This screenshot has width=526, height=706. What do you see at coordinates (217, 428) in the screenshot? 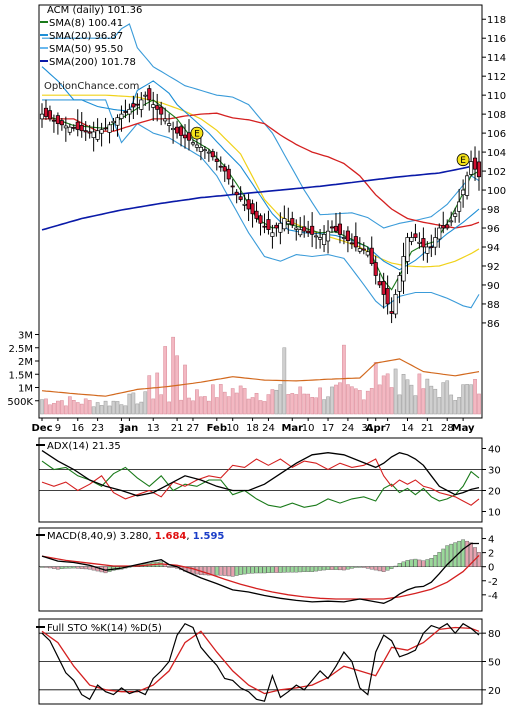
I see `date-tick-label: Feb` at bounding box center [217, 428].